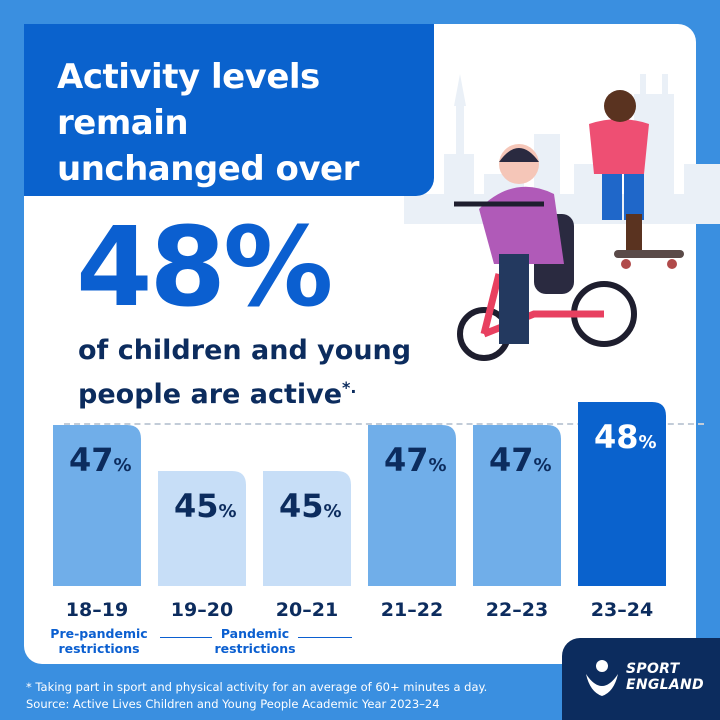 The width and height of the screenshot is (720, 720). Describe the element at coordinates (622, 494) in the screenshot. I see `bar-23–24` at that location.